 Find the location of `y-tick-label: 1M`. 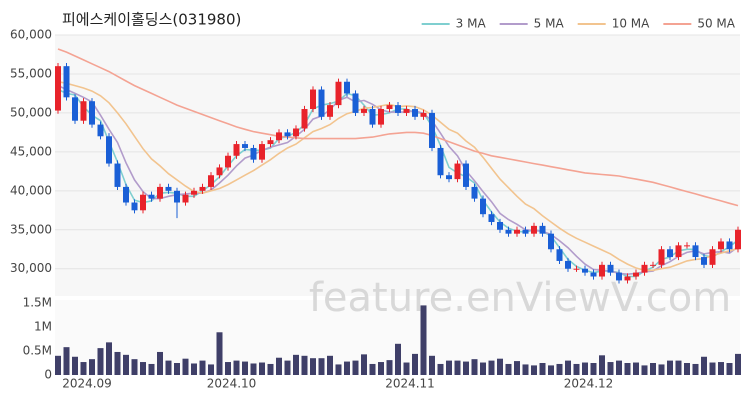

y-tick-label: 1M is located at coordinates (43, 327).